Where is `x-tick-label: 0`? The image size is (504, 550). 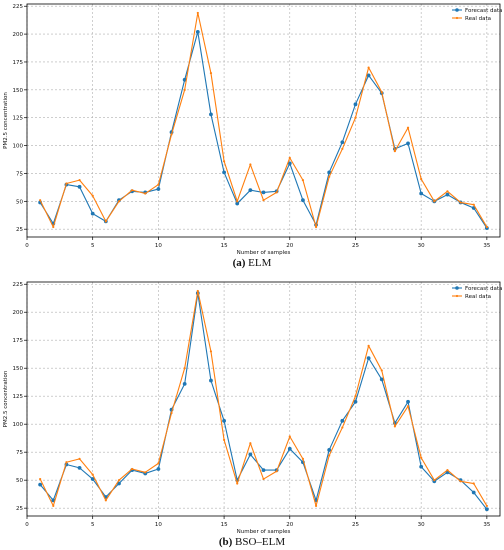 x-tick-label: 0 is located at coordinates (27, 246).